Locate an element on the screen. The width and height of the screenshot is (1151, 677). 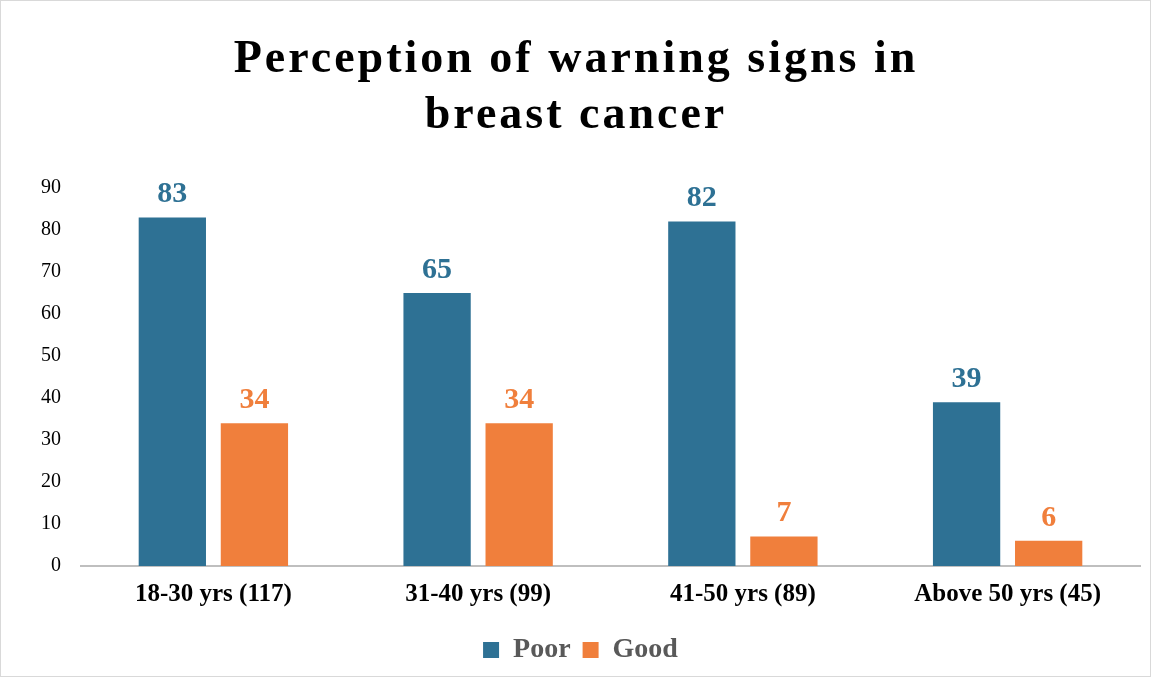
data-label: 83 is located at coordinates (172, 192).